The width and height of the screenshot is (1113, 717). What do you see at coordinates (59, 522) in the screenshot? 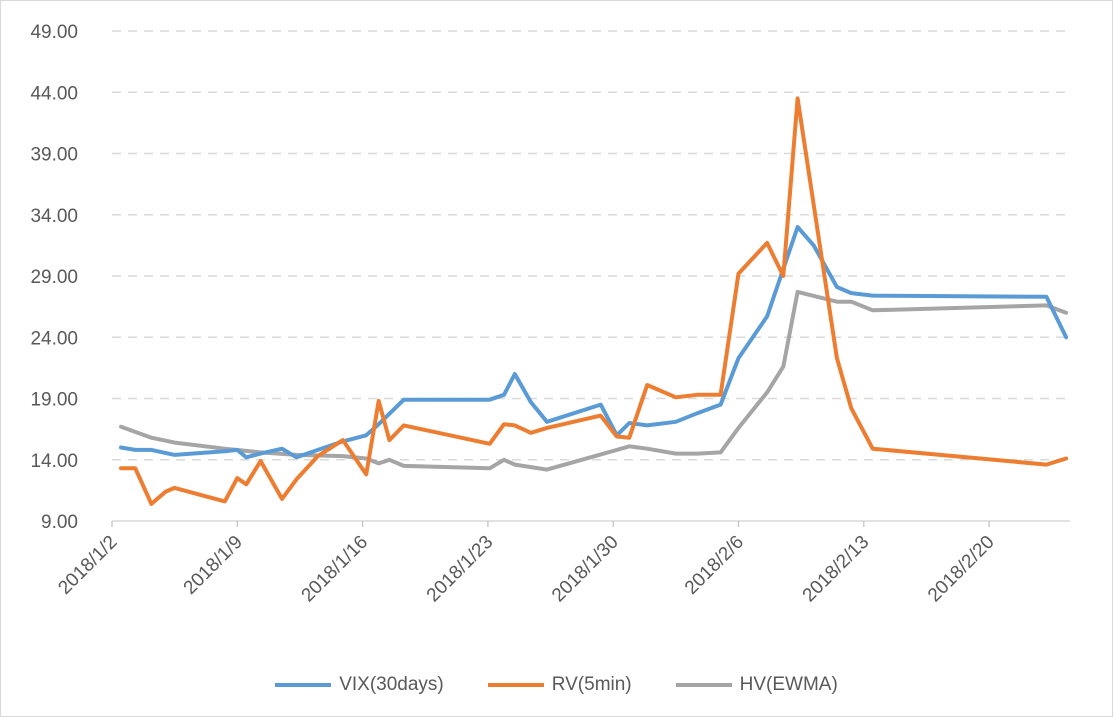
I see `y-tick-label: 9.00` at bounding box center [59, 522].